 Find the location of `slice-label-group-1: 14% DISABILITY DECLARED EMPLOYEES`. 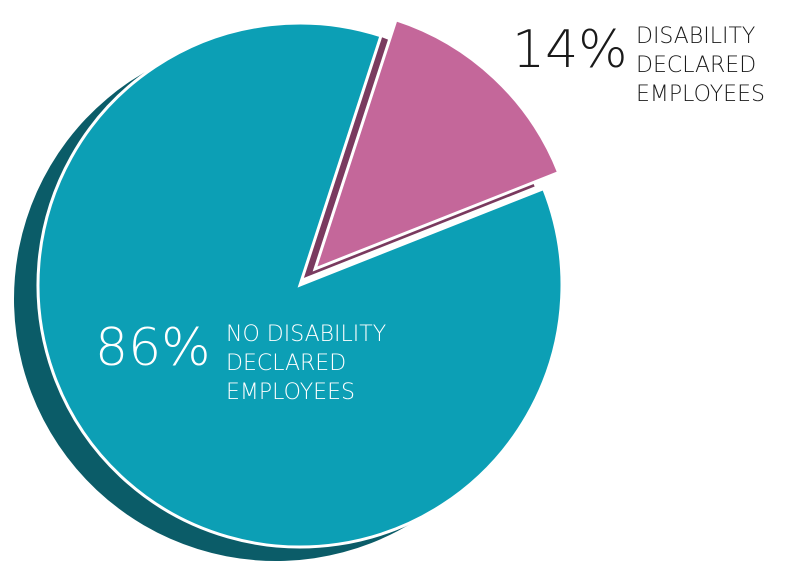

slice-label-group-1: 14% DISABILITY DECLARED EMPLOYEES is located at coordinates (638, 63).